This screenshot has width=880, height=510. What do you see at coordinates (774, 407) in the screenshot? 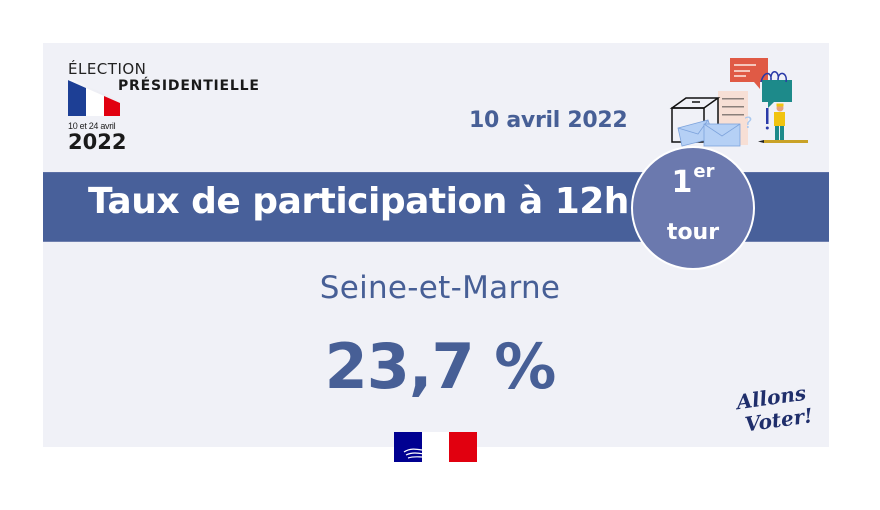
I see `allons-voter-logo: Allons Voter!` at bounding box center [774, 407].